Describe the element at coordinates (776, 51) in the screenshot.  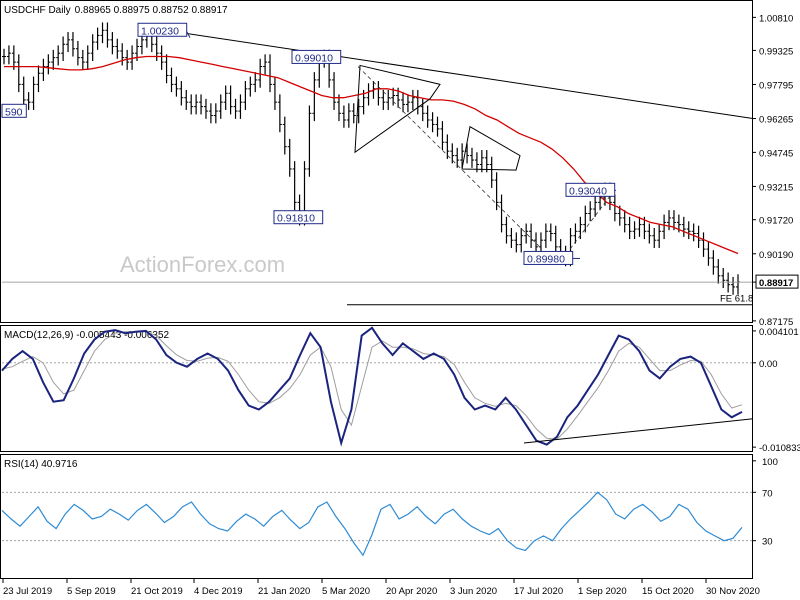
I see `price-ytick-label: 0.99325` at that location.